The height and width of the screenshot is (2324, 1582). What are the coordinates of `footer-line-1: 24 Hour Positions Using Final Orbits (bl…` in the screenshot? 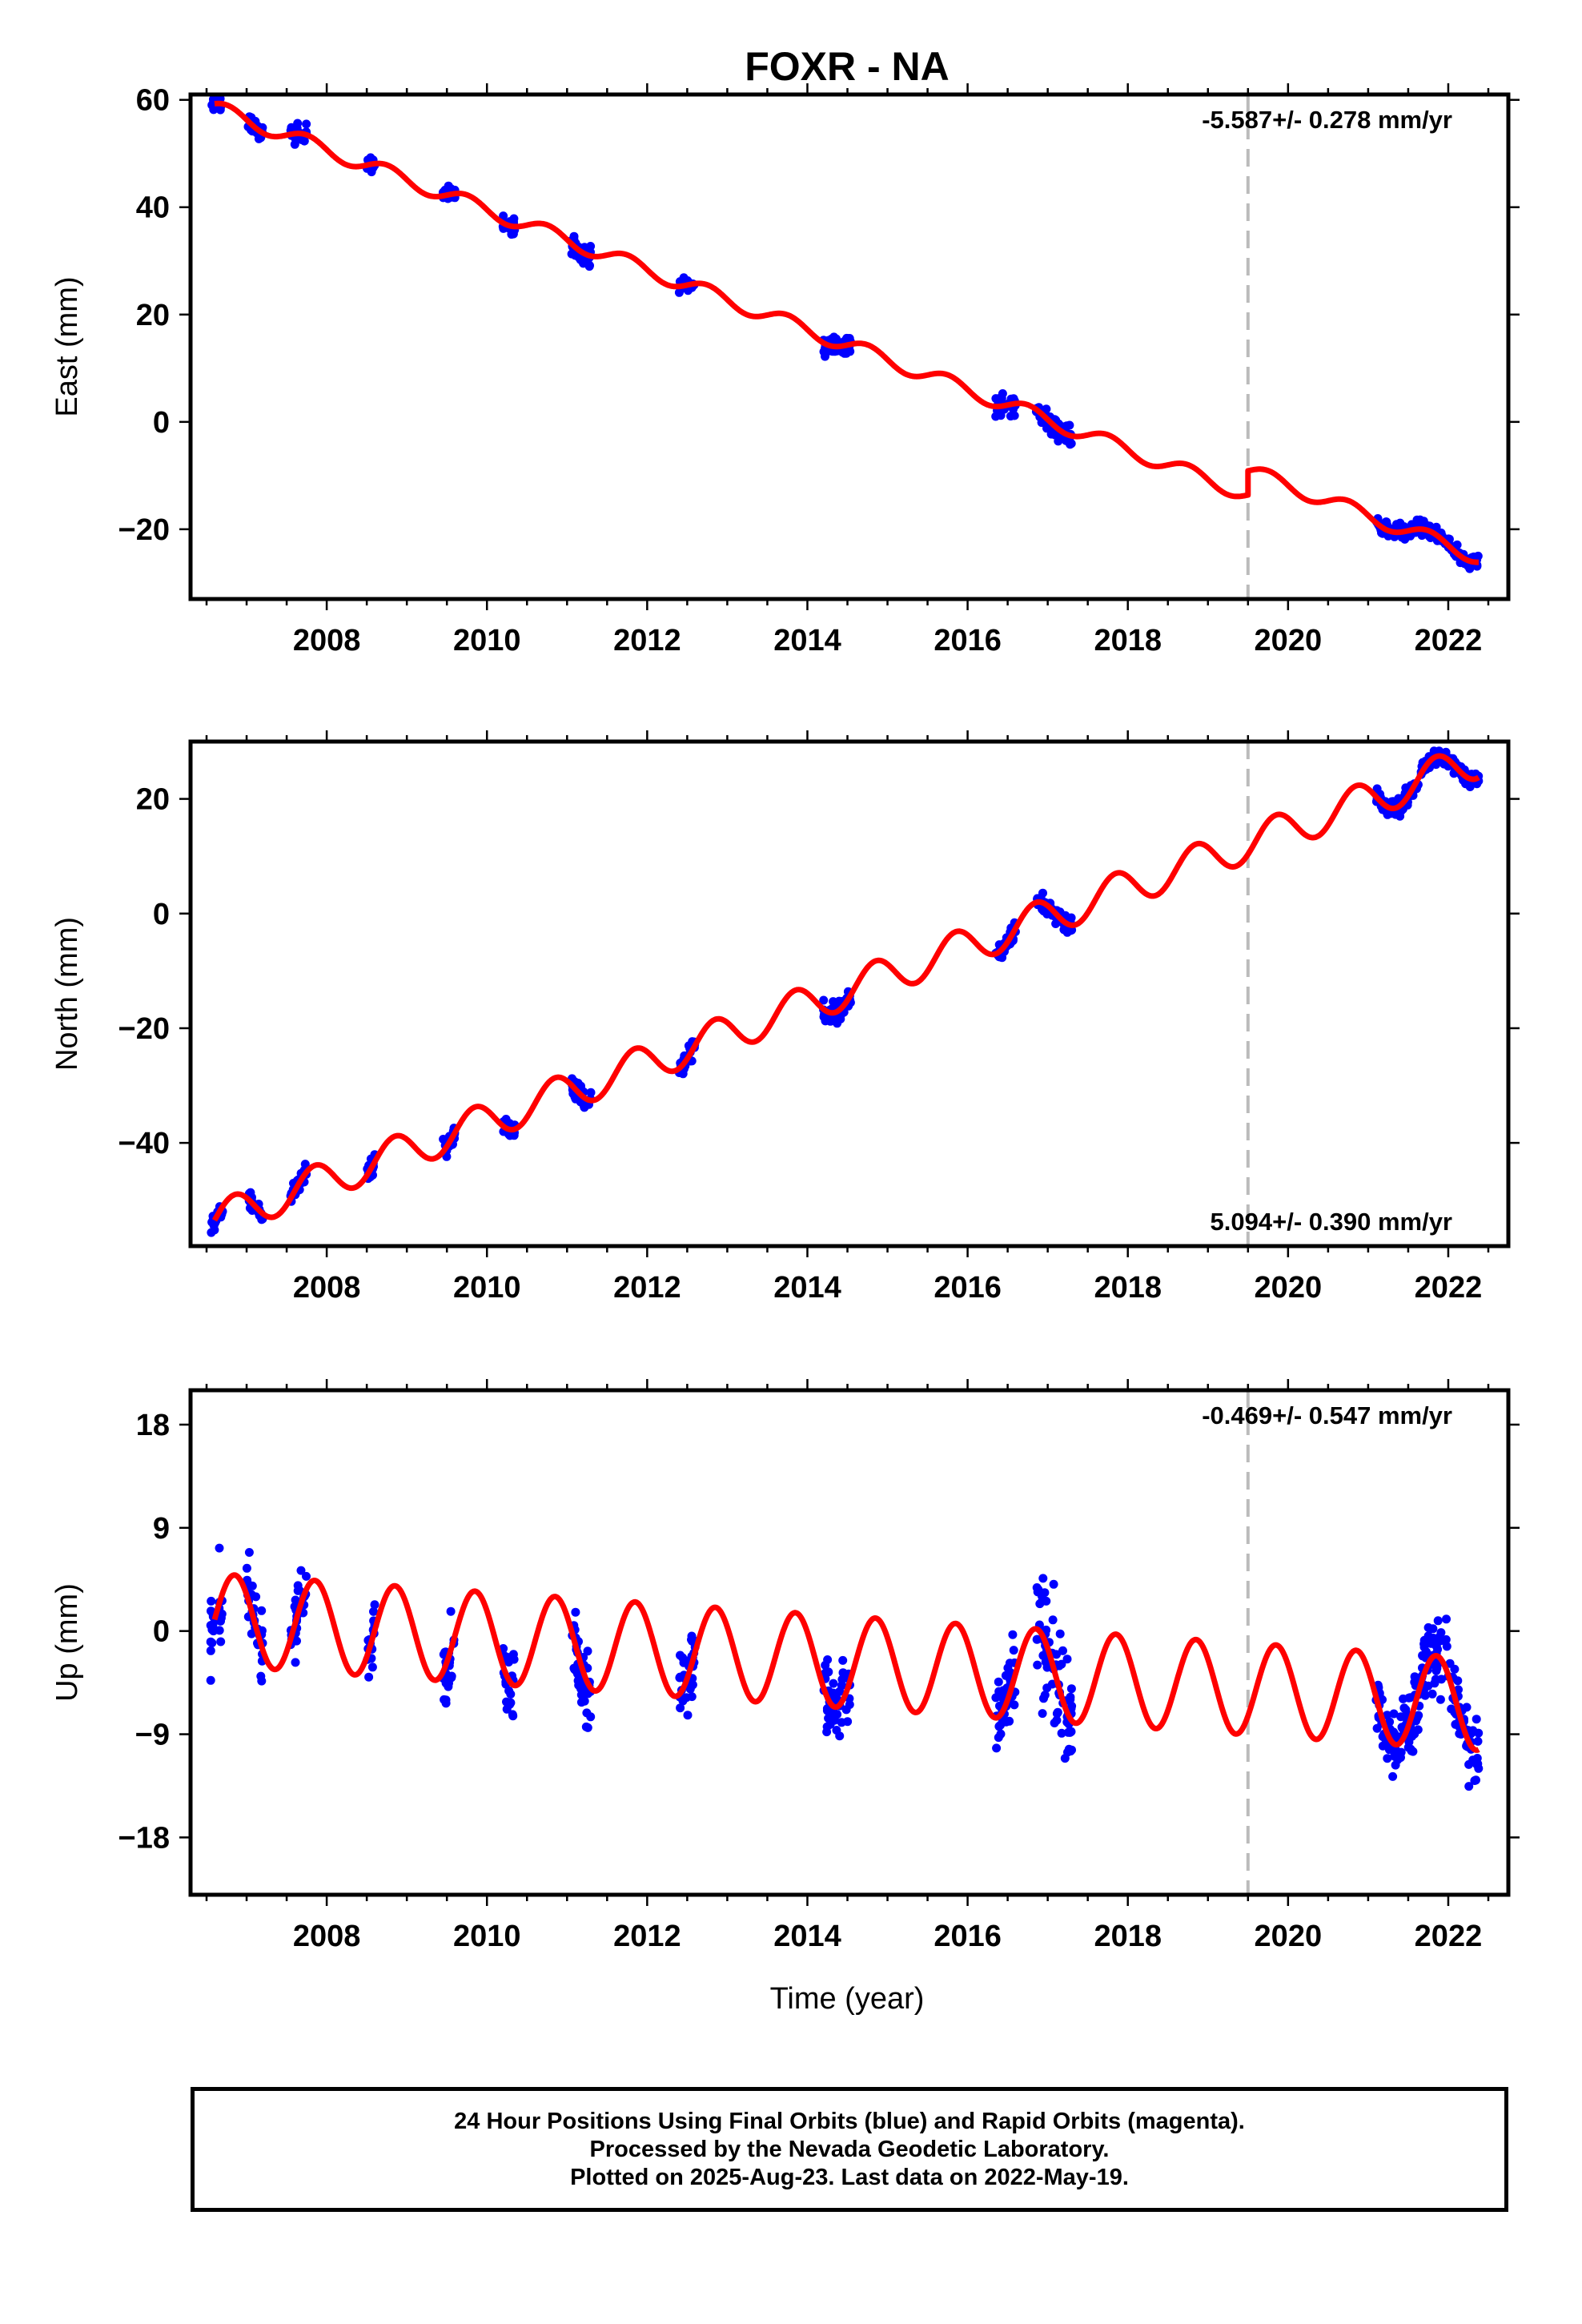 It's located at (849, 2121).